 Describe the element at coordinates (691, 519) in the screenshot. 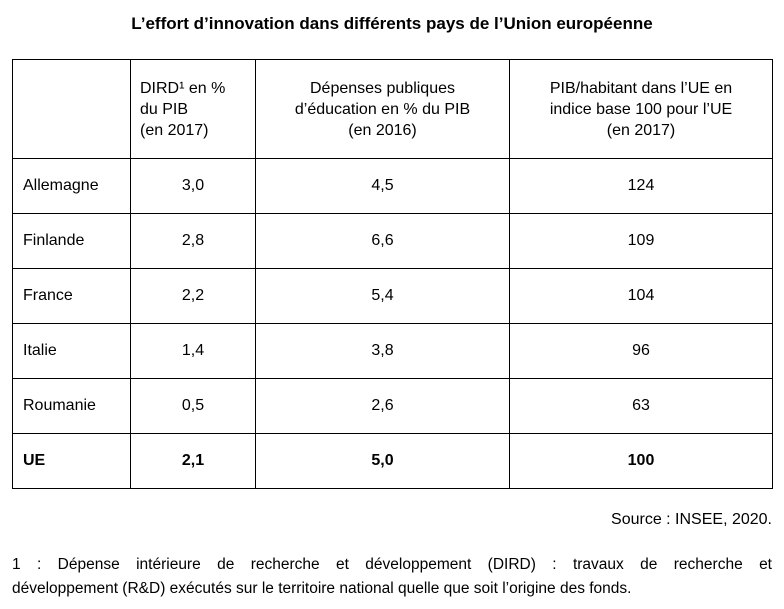

I see `source-note: Source : INSEE, 2020.` at that location.